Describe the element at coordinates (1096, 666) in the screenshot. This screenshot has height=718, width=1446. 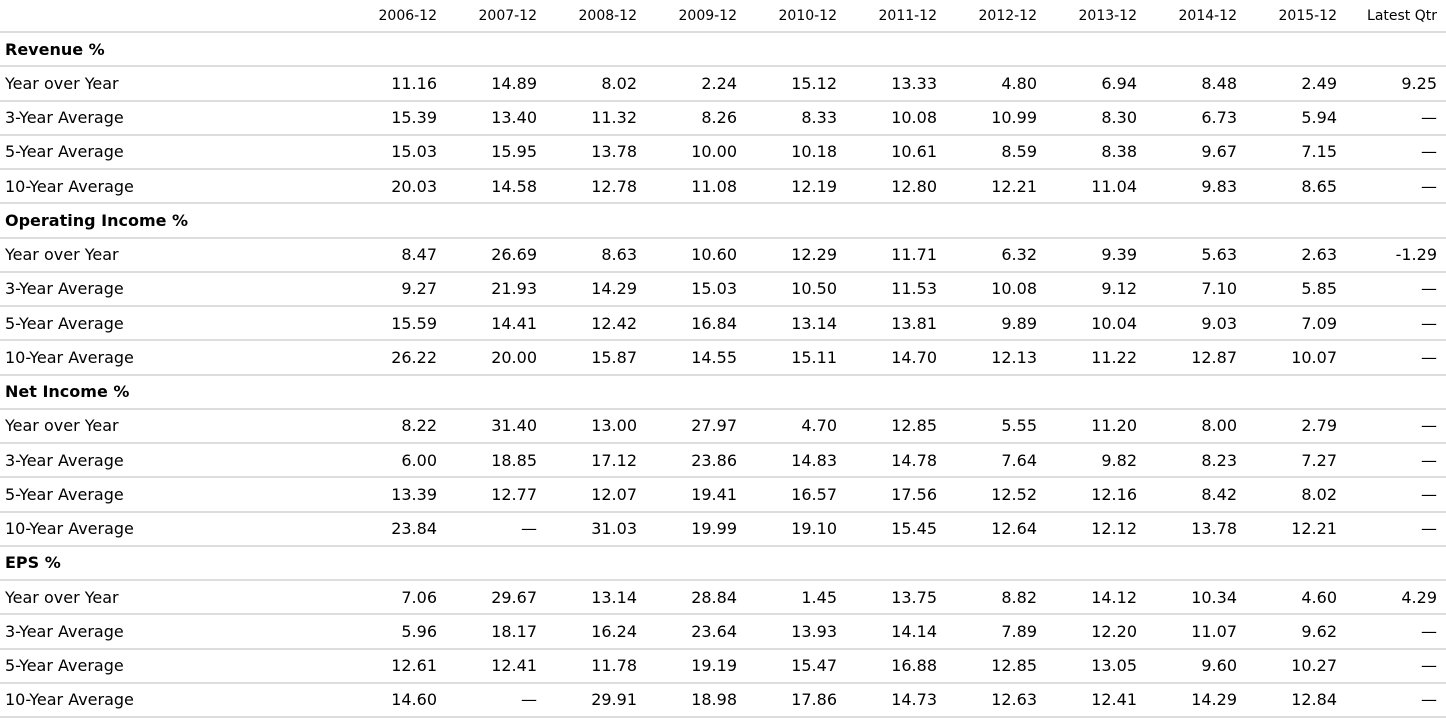
I see `cell-value: 13.05` at that location.